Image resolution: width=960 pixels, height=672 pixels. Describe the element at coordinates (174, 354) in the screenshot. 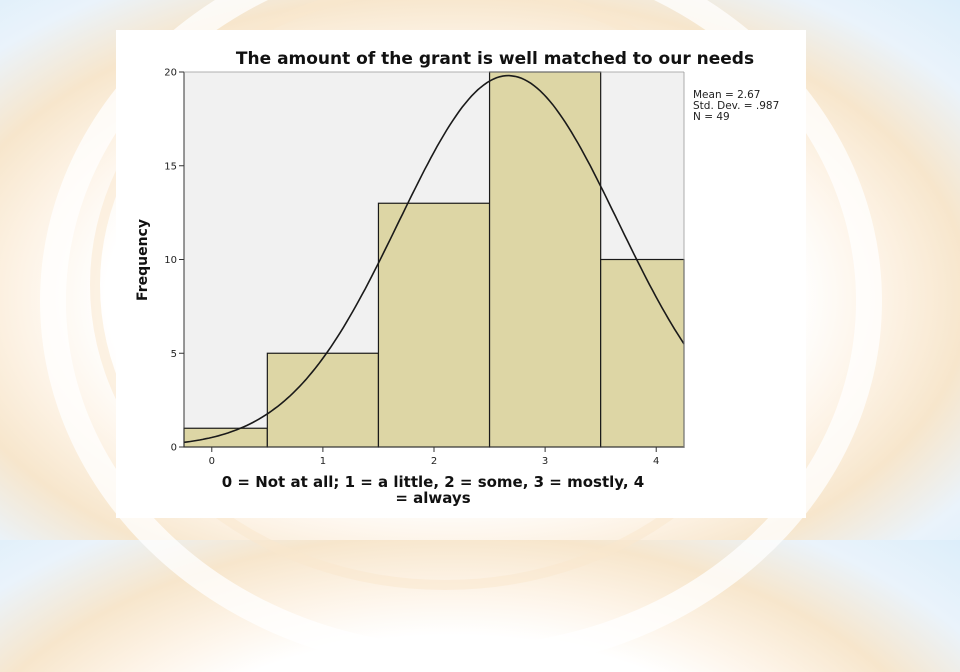

I see `y-tick-label-5: 5` at that location.